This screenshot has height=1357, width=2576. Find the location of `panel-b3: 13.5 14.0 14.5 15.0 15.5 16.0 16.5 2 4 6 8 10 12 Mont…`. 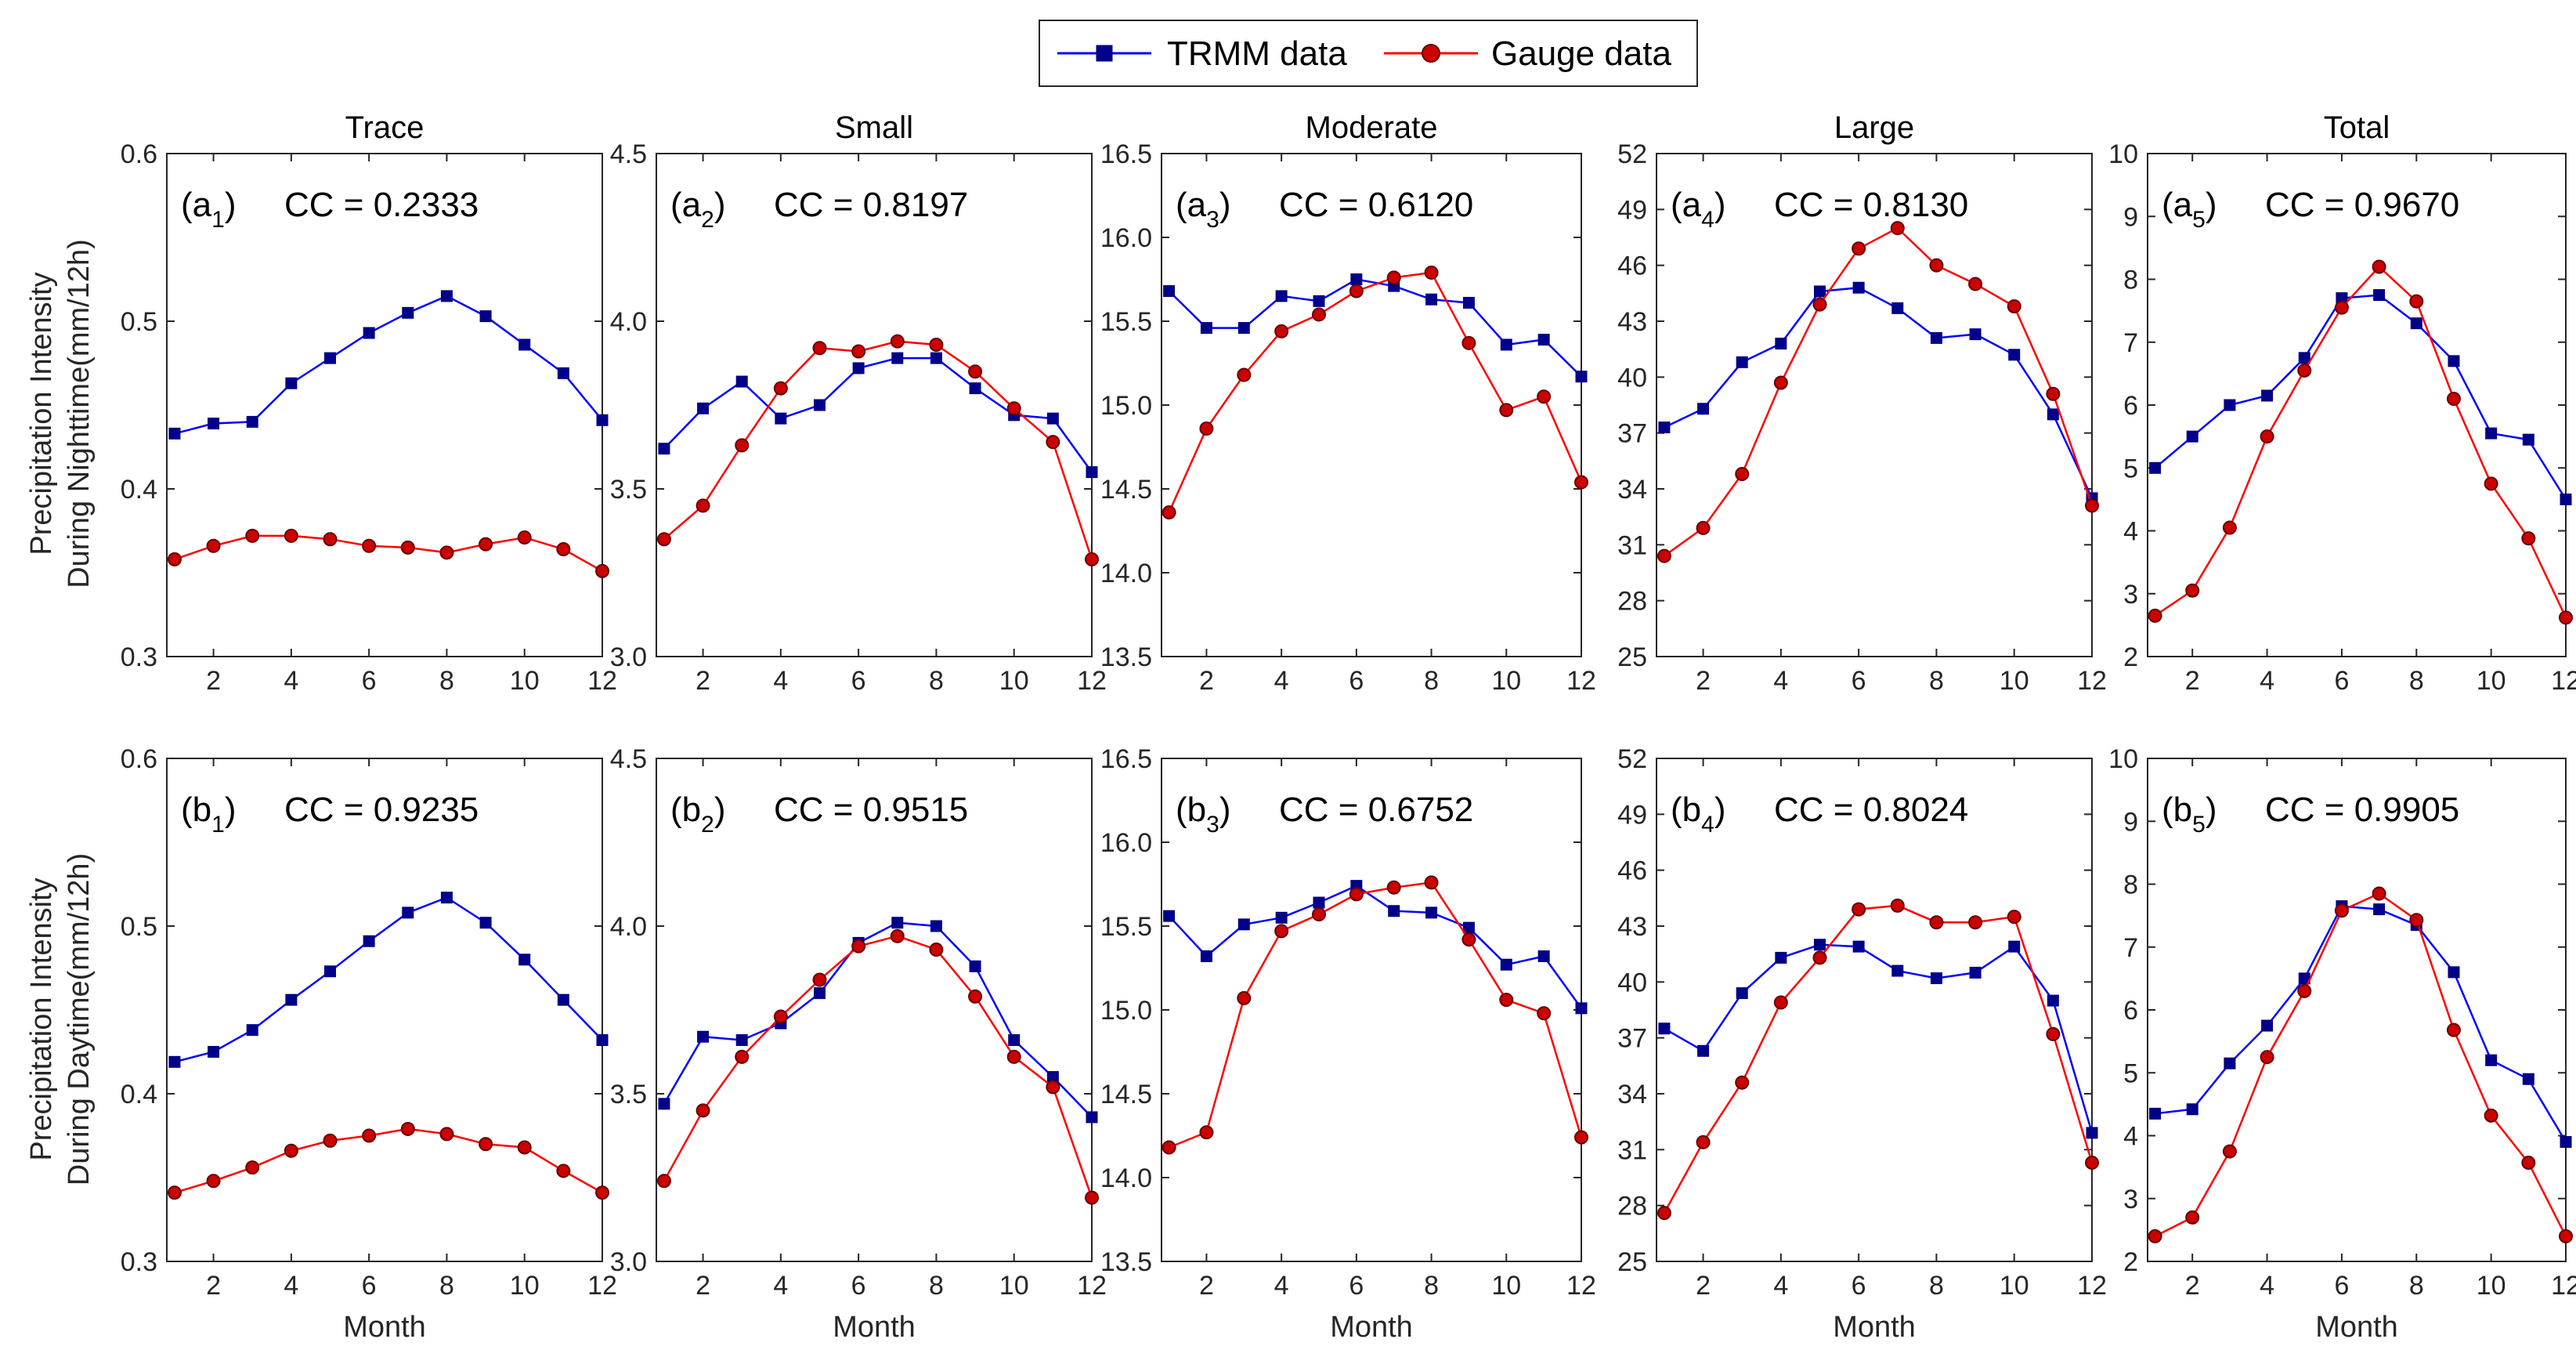

panel-b3: 13.5 14.0 14.5 15.0 15.5 16.0 16.5 2 4 6 8 10 12 Mont… is located at coordinates (1348, 1044).